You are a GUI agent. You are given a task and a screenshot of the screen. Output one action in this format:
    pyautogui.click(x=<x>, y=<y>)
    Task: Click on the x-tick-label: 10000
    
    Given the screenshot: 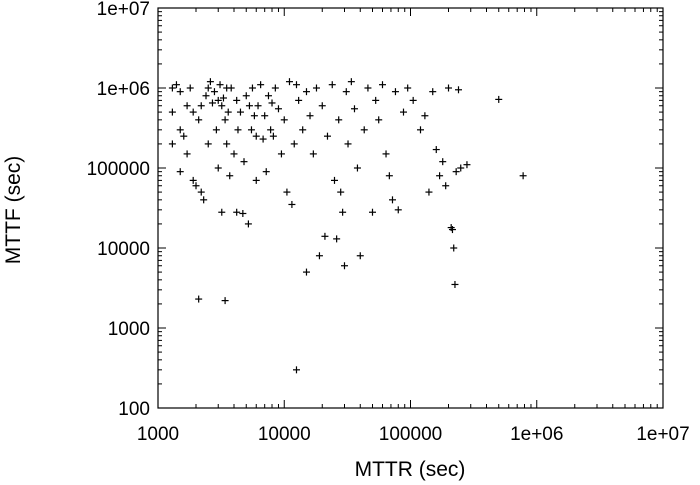 What is the action you would take?
    pyautogui.click(x=284, y=434)
    